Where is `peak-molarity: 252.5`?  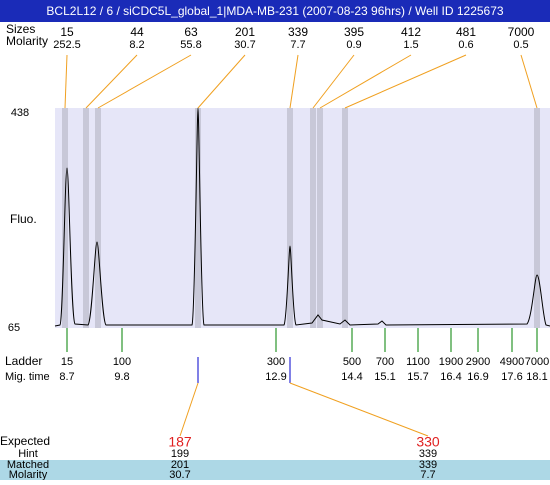
peak-molarity: 252.5 is located at coordinates (67, 45).